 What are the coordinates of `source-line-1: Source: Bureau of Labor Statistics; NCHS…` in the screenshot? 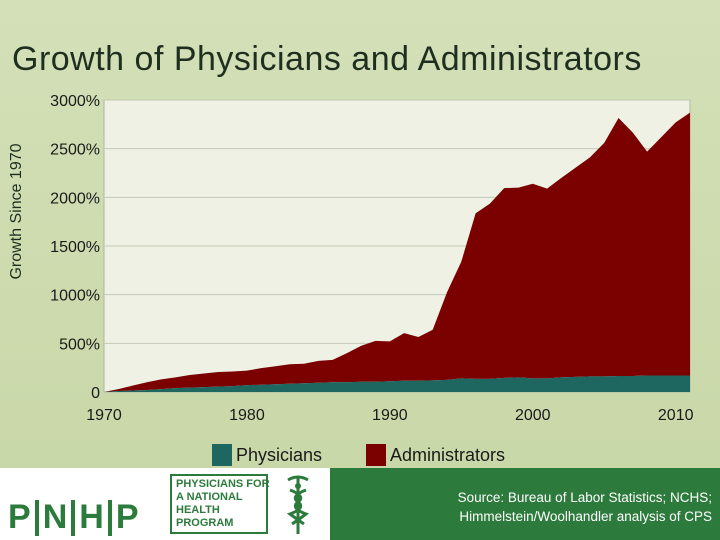 It's located at (584, 497).